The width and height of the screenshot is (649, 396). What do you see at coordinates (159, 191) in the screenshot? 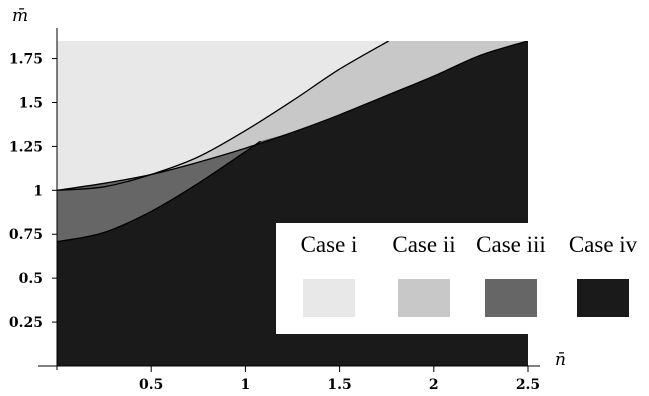
I see `boundary-lower` at bounding box center [159, 191].